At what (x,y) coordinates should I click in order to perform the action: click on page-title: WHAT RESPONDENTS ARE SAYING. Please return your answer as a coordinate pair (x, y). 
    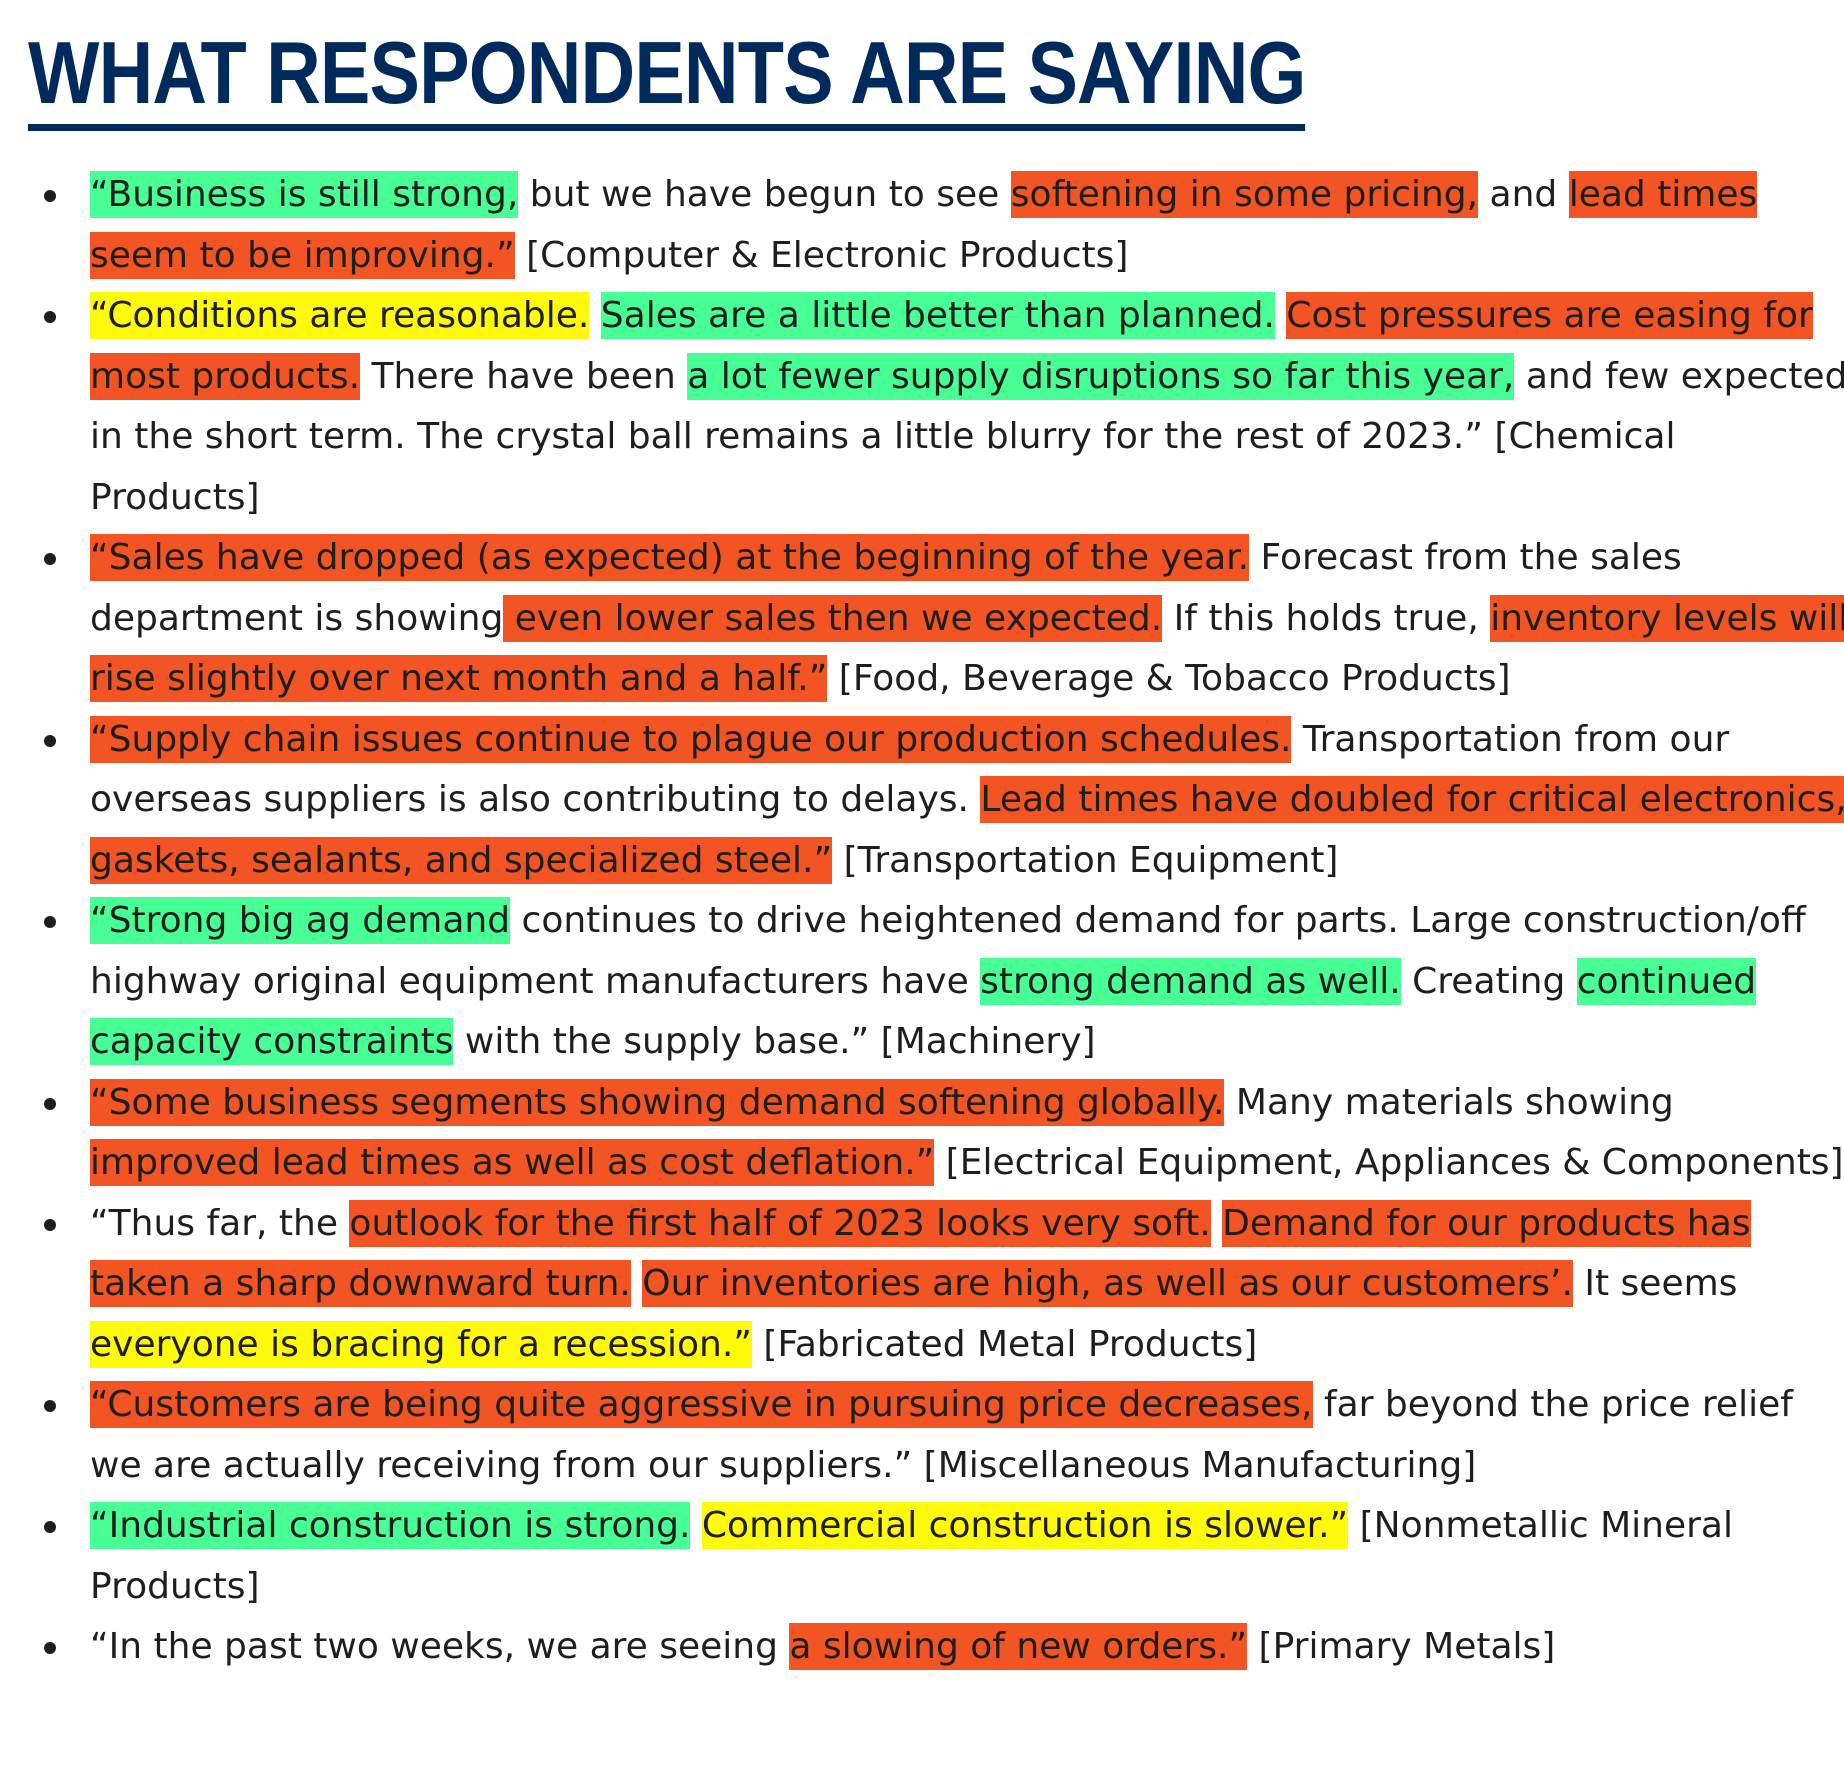
    Looking at the image, I should click on (667, 78).